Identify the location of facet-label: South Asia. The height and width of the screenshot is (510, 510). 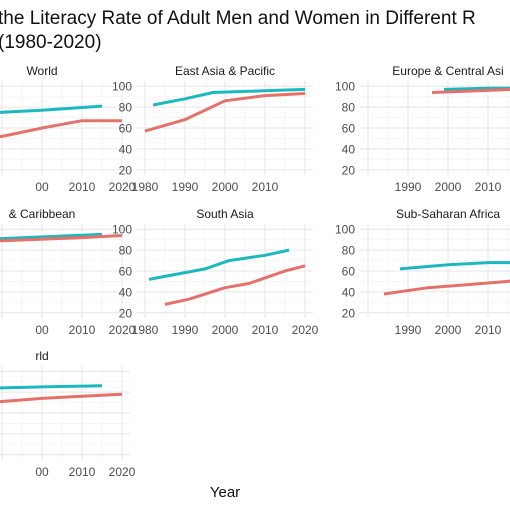
(225, 214).